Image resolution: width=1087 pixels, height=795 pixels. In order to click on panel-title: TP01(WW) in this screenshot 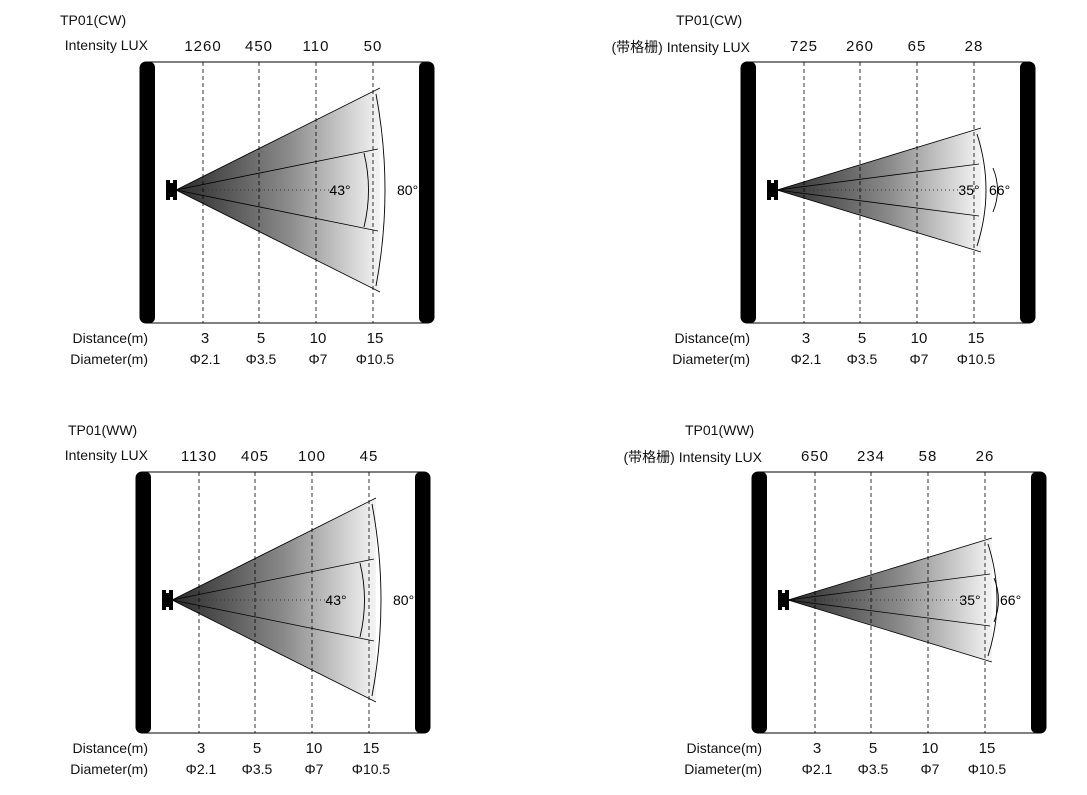, I will do `click(720, 430)`.